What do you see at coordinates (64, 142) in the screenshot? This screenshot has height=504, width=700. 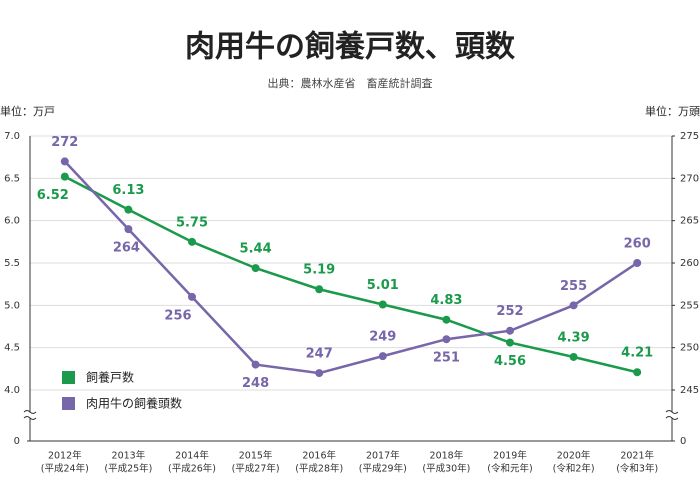 I see `data-label: 272` at bounding box center [64, 142].